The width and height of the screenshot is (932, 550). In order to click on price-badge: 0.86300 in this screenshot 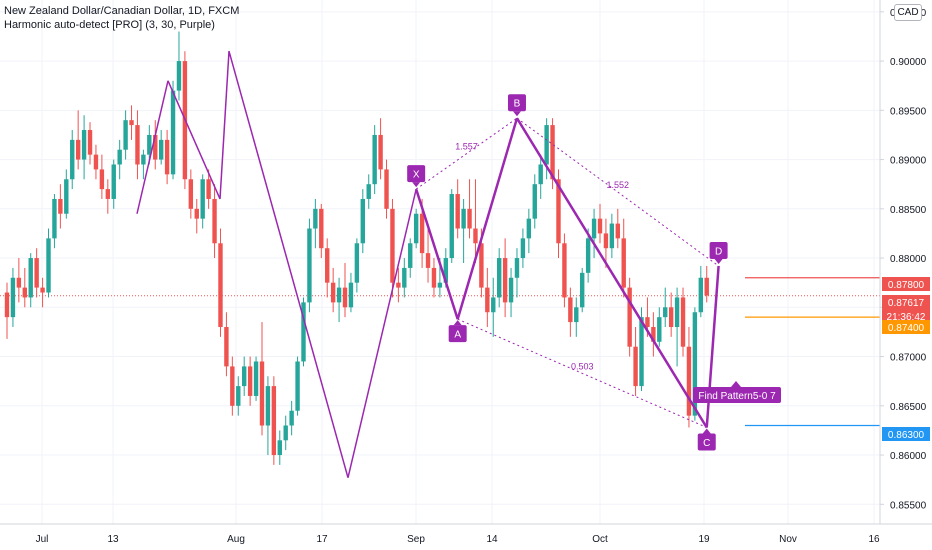, I will do `click(906, 434)`.